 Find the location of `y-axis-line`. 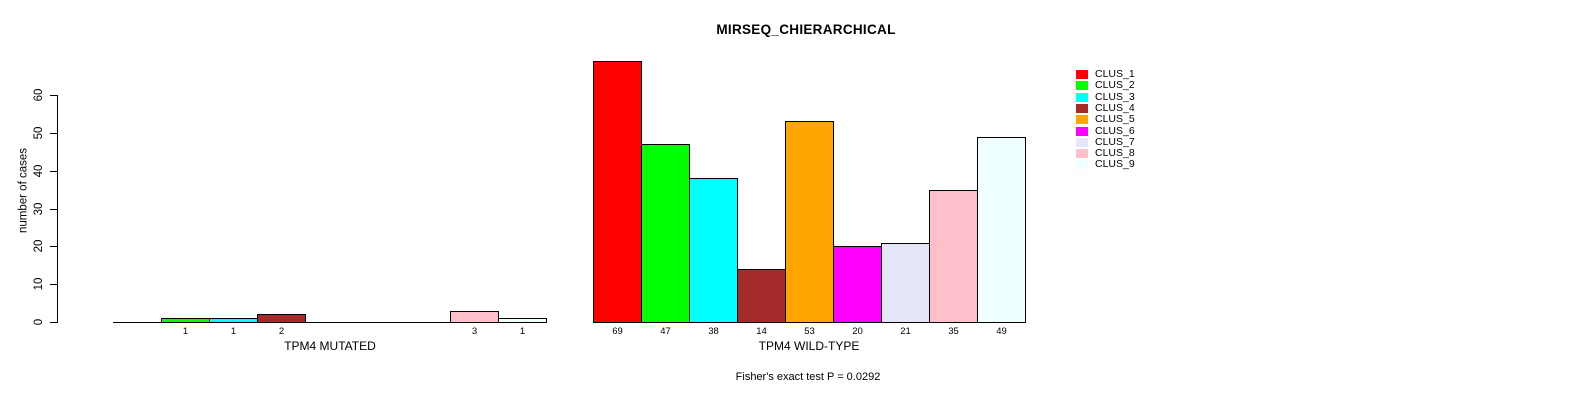

y-axis-line is located at coordinates (57, 209).